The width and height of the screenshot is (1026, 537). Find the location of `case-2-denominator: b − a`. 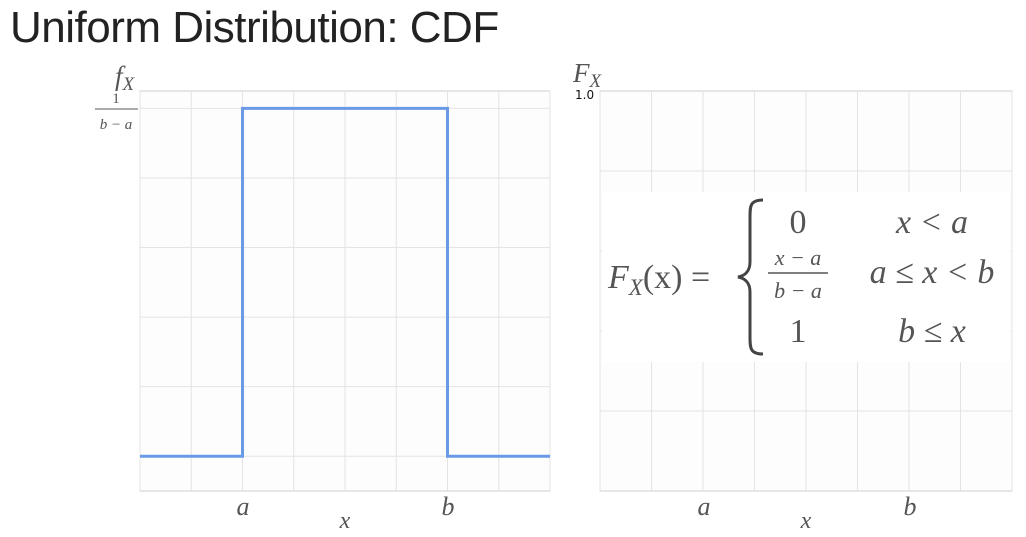

case-2-denominator: b − a is located at coordinates (798, 290).